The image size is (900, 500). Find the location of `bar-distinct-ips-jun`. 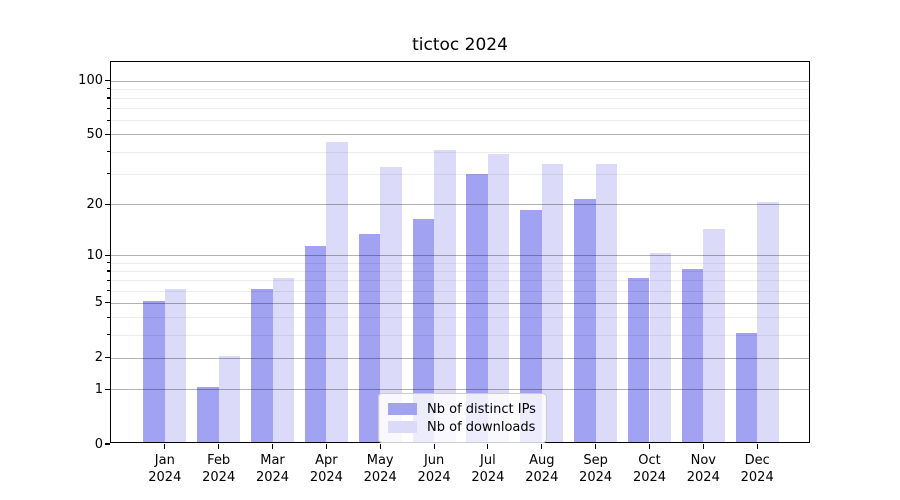

bar-distinct-ips-jun is located at coordinates (423, 330).